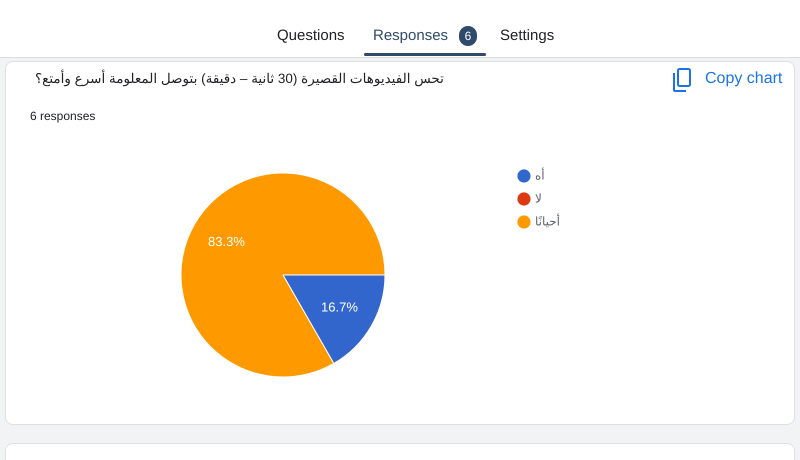 The image size is (800, 460). I want to click on legend-label: لا, so click(538, 198).